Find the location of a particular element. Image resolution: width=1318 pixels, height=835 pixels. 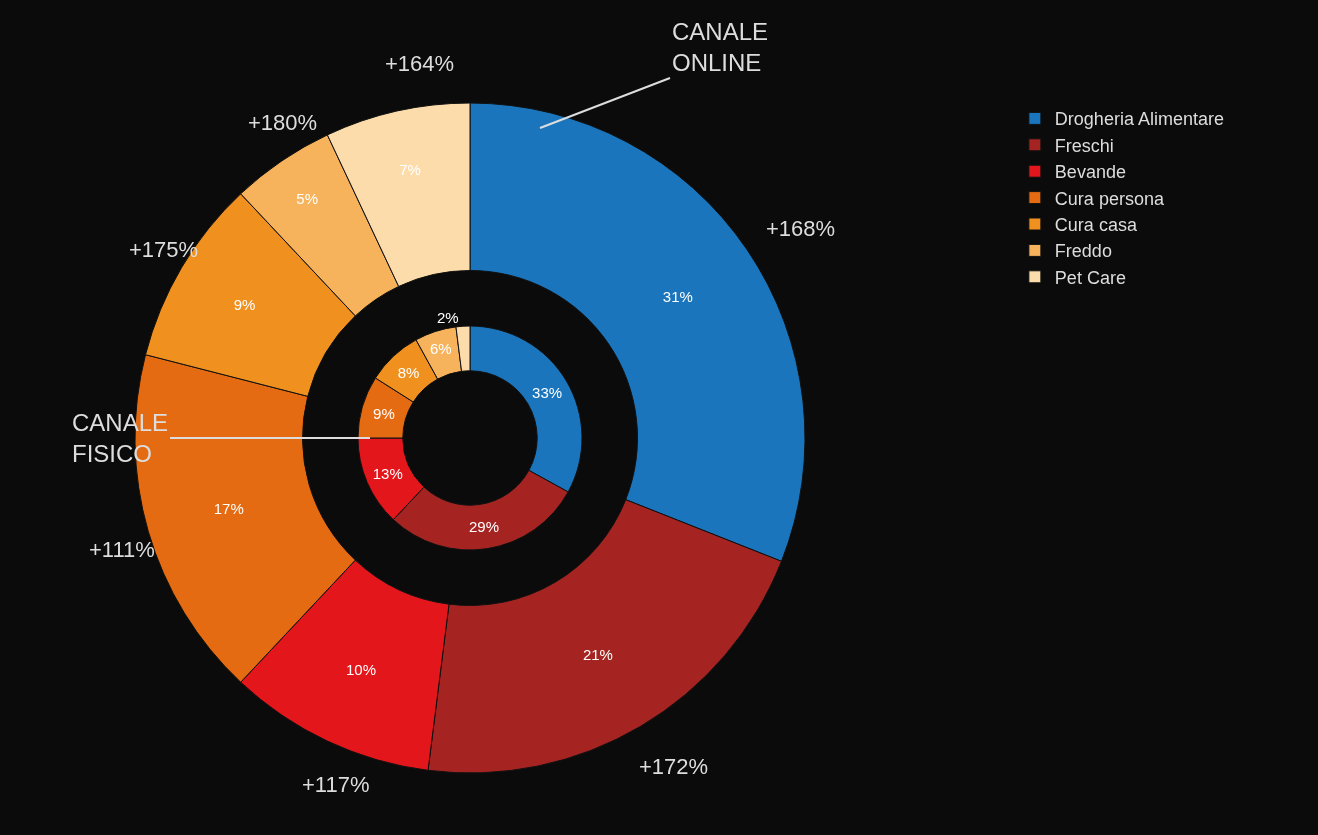

data-label: 7% is located at coordinates (410, 170).